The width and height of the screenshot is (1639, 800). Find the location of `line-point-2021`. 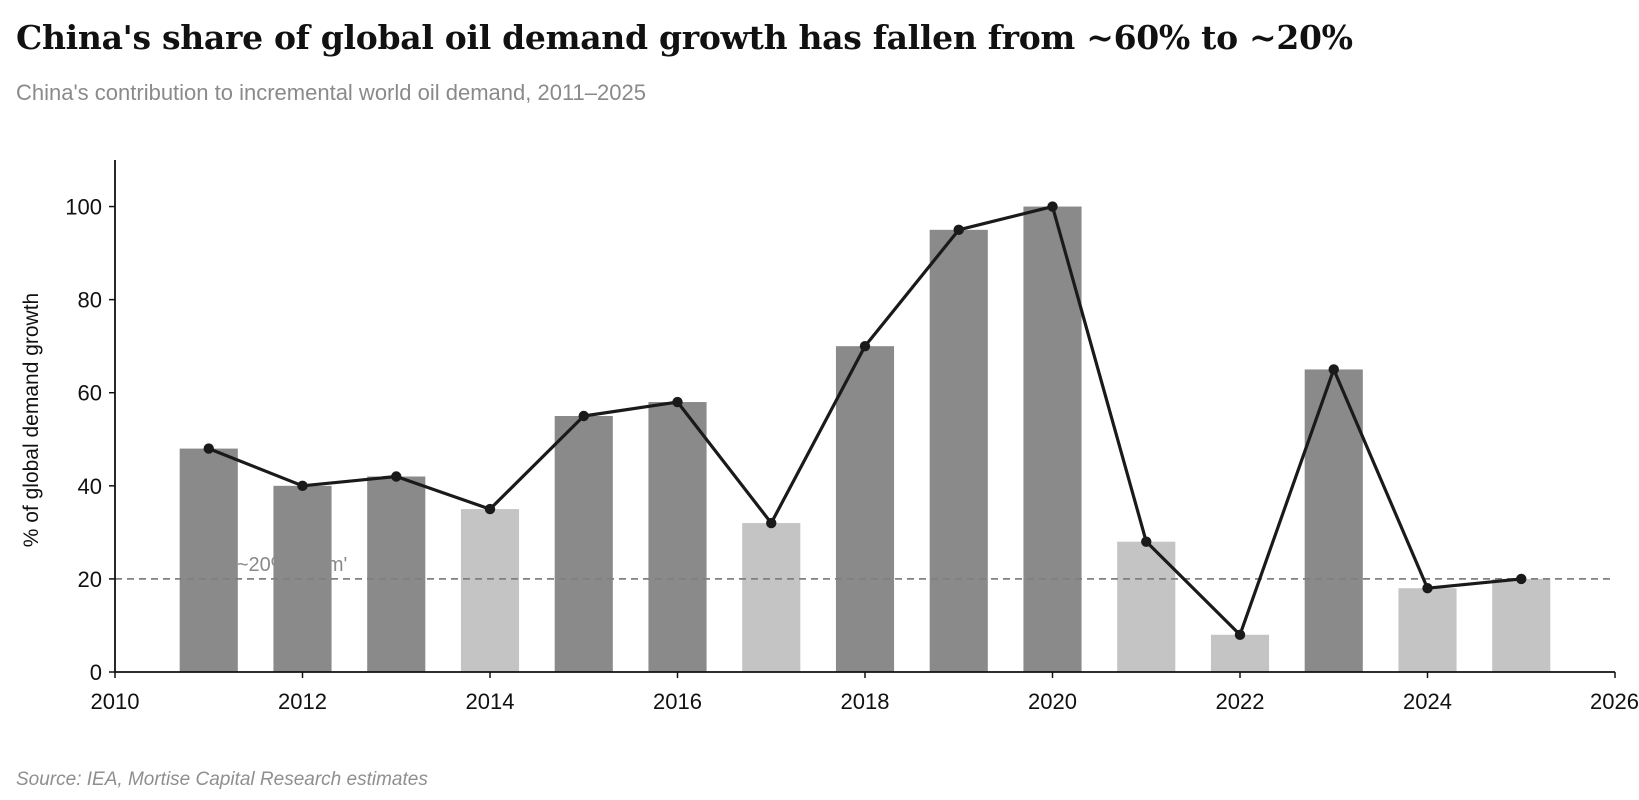

line-point-2021 is located at coordinates (1146, 541).